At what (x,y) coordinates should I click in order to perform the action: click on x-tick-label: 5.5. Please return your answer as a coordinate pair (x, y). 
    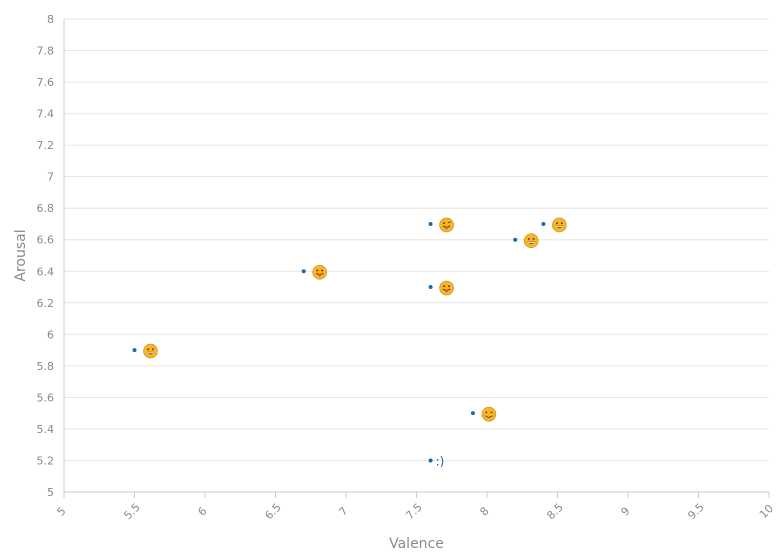
    Looking at the image, I should click on (132, 512).